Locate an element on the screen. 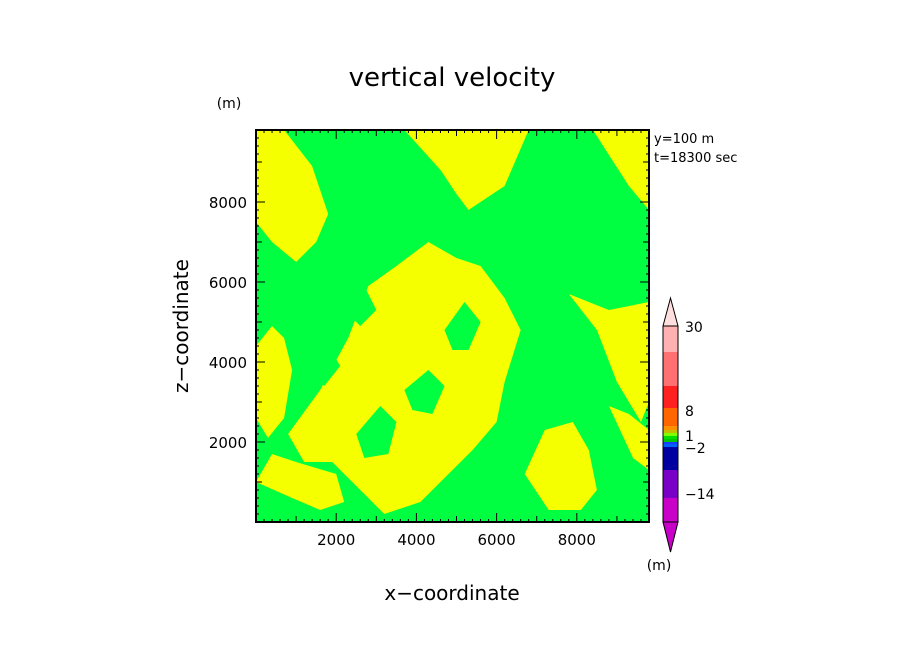 This screenshot has width=904, height=654. colorbar-label: 30 is located at coordinates (694, 328).